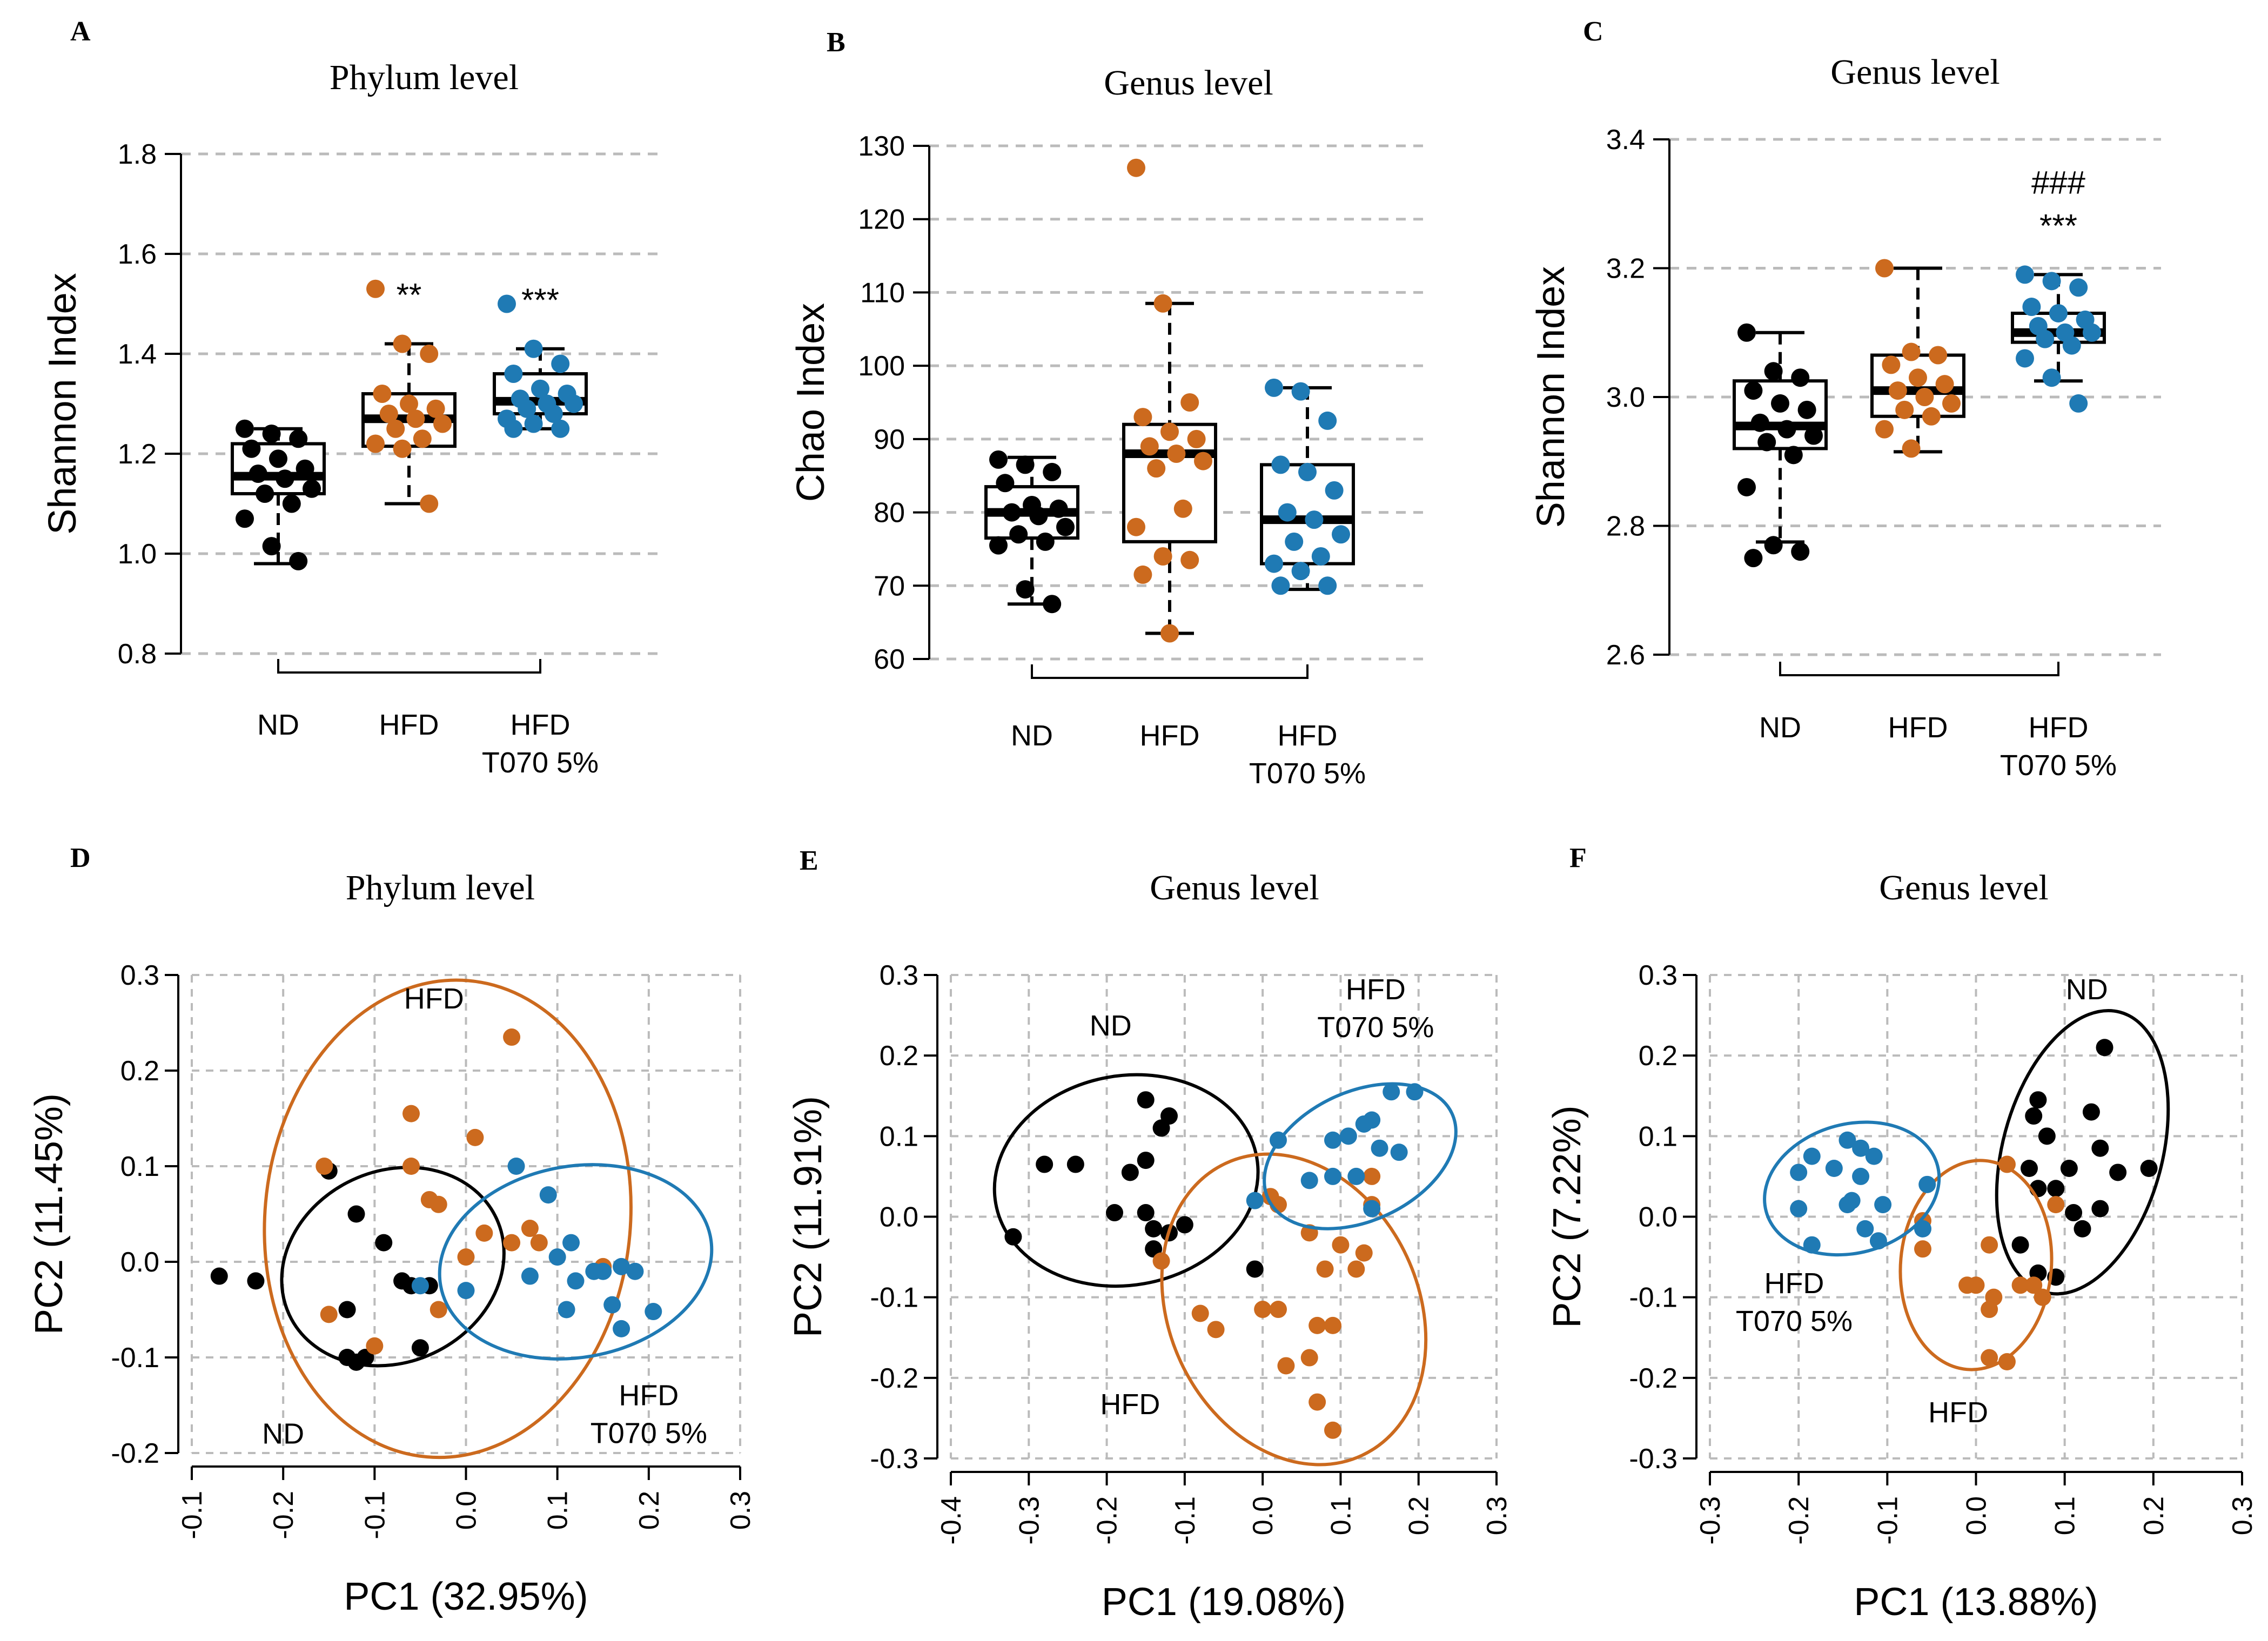 This screenshot has height=1641, width=2268. Describe the element at coordinates (1626, 140) in the screenshot. I see `y-tick-label: 3.4` at that location.